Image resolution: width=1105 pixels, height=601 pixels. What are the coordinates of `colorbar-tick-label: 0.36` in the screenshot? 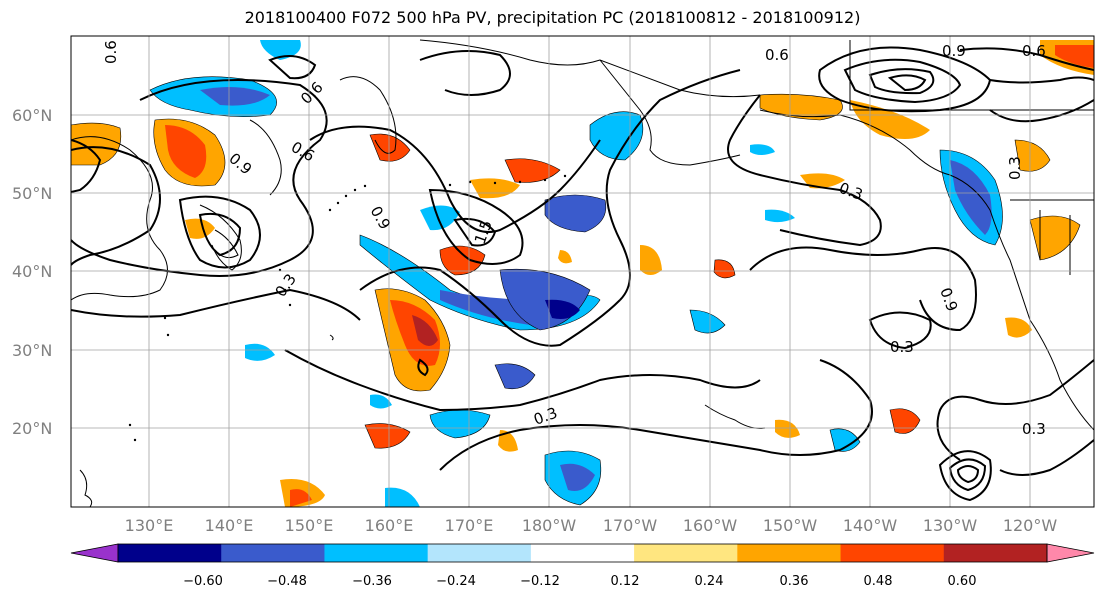 It's located at (794, 581).